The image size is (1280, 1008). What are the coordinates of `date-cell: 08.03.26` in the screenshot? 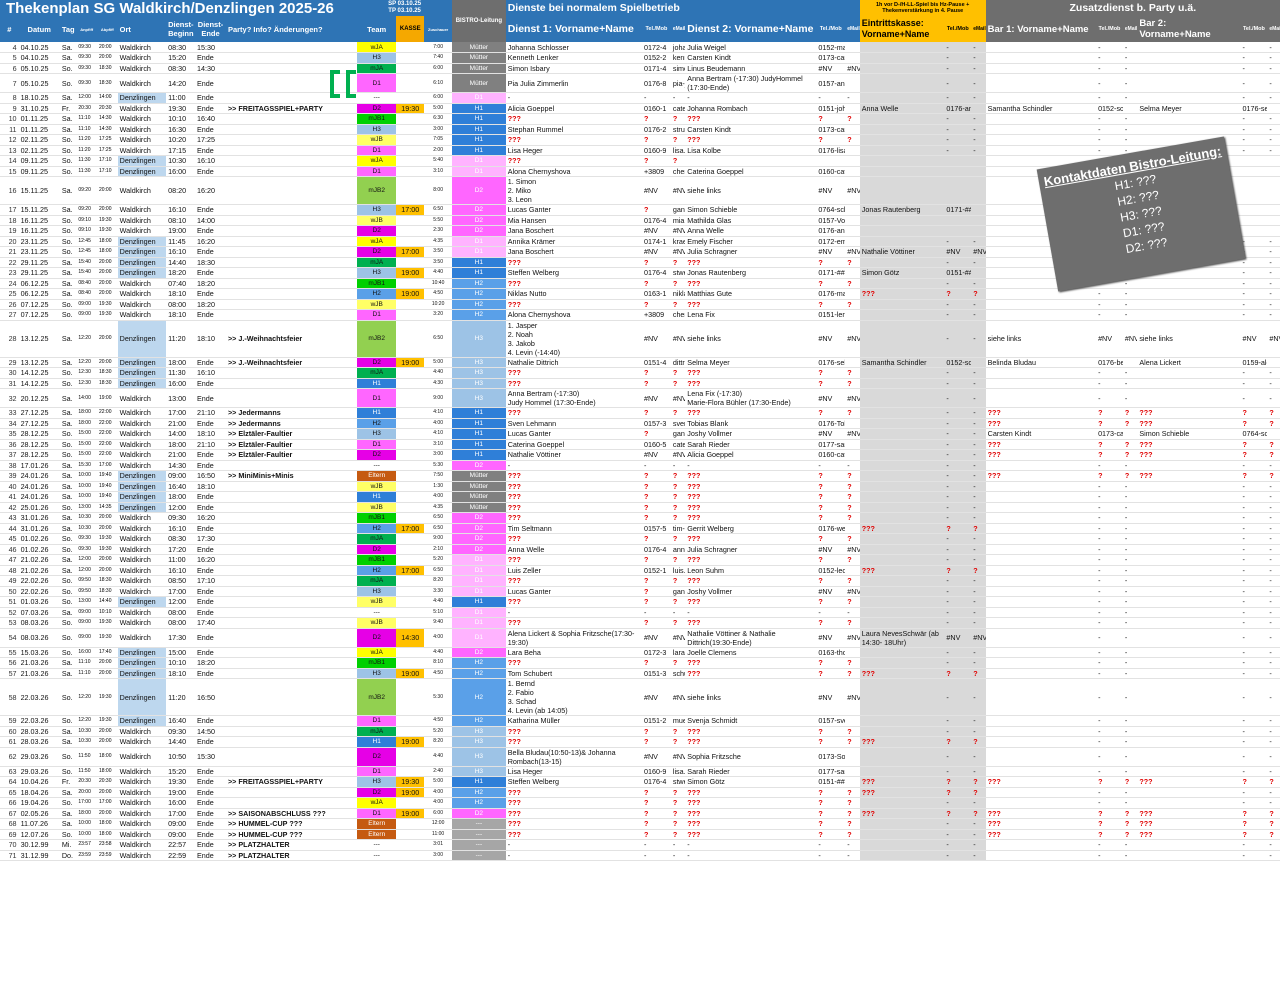 It's located at (39, 623).